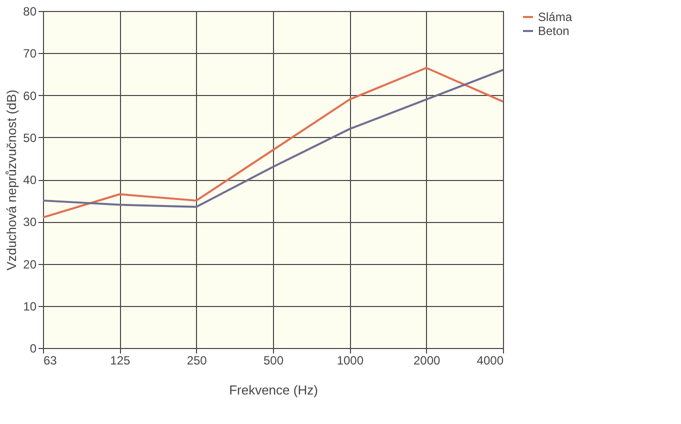  What do you see at coordinates (33, 349) in the screenshot?
I see `y-tick-label: 0` at bounding box center [33, 349].